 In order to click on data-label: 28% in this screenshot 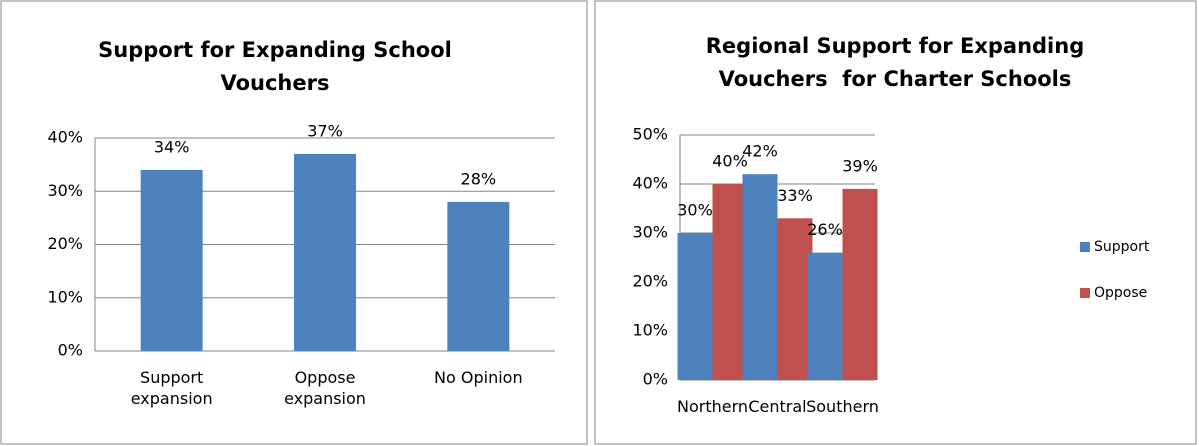, I will do `click(479, 178)`.